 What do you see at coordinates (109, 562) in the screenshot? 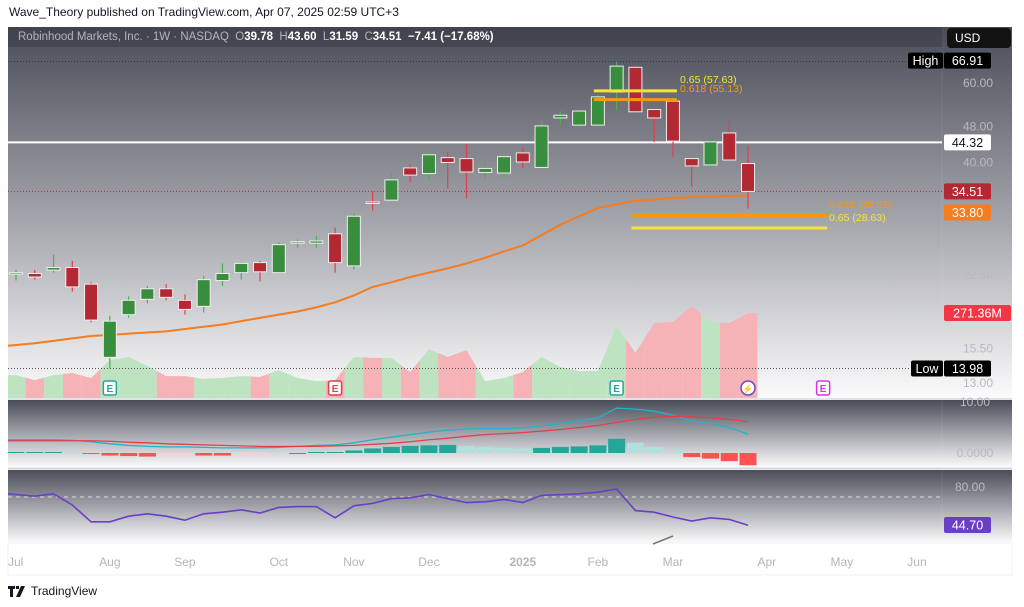
I see `time-axis-tick: Aug` at bounding box center [109, 562].